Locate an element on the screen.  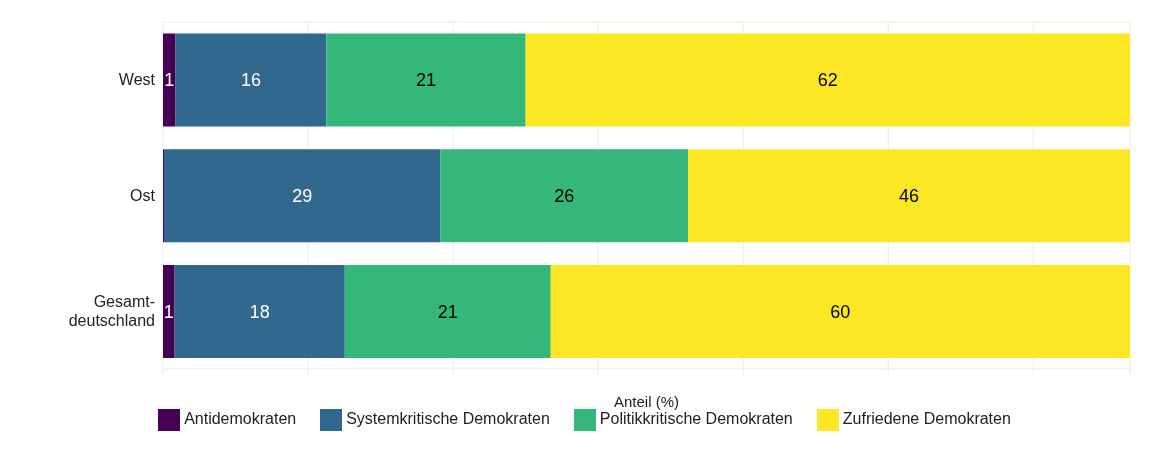
data-label: 18 is located at coordinates (259, 311).